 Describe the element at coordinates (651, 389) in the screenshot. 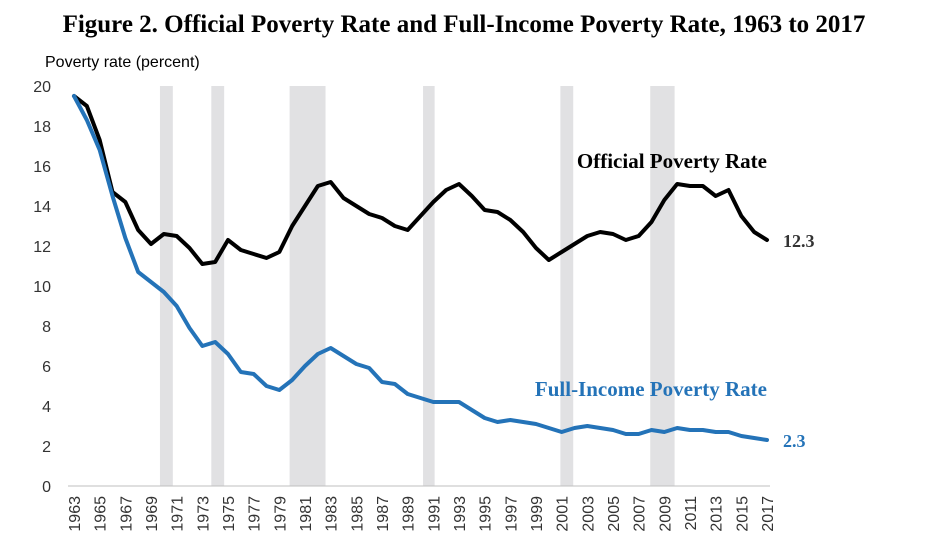

I see `series-label-full-income: Full-Income Poverty Rate` at that location.